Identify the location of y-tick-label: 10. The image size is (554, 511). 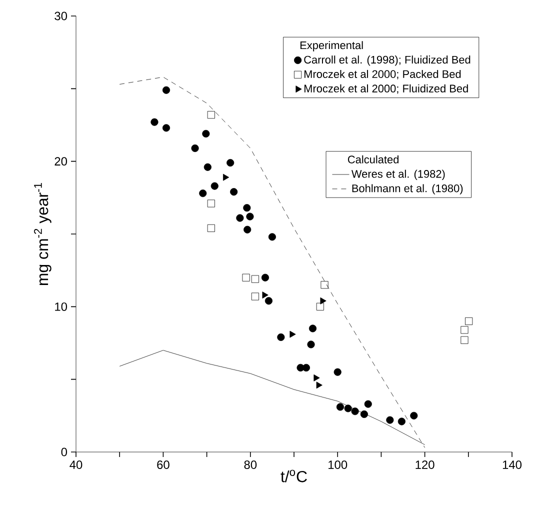
(61, 306).